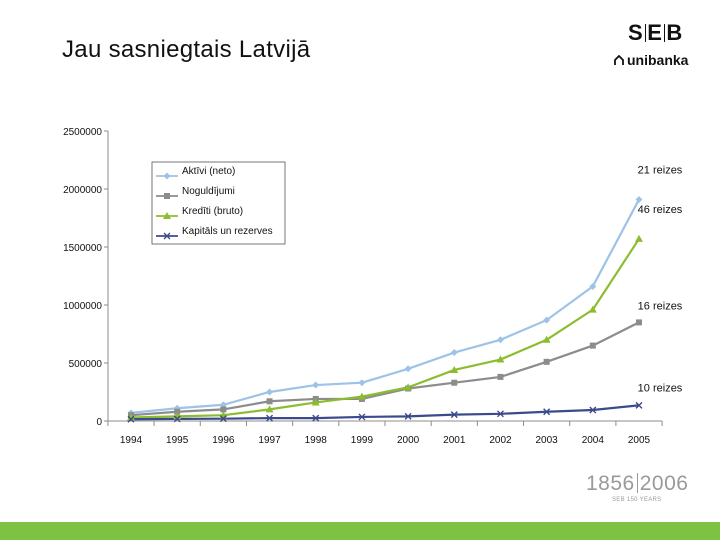 The height and width of the screenshot is (540, 720). What do you see at coordinates (82, 277) in the screenshot?
I see `y-tick-labels: 0 500000 1000000 1500000 2000000 2500000` at bounding box center [82, 277].